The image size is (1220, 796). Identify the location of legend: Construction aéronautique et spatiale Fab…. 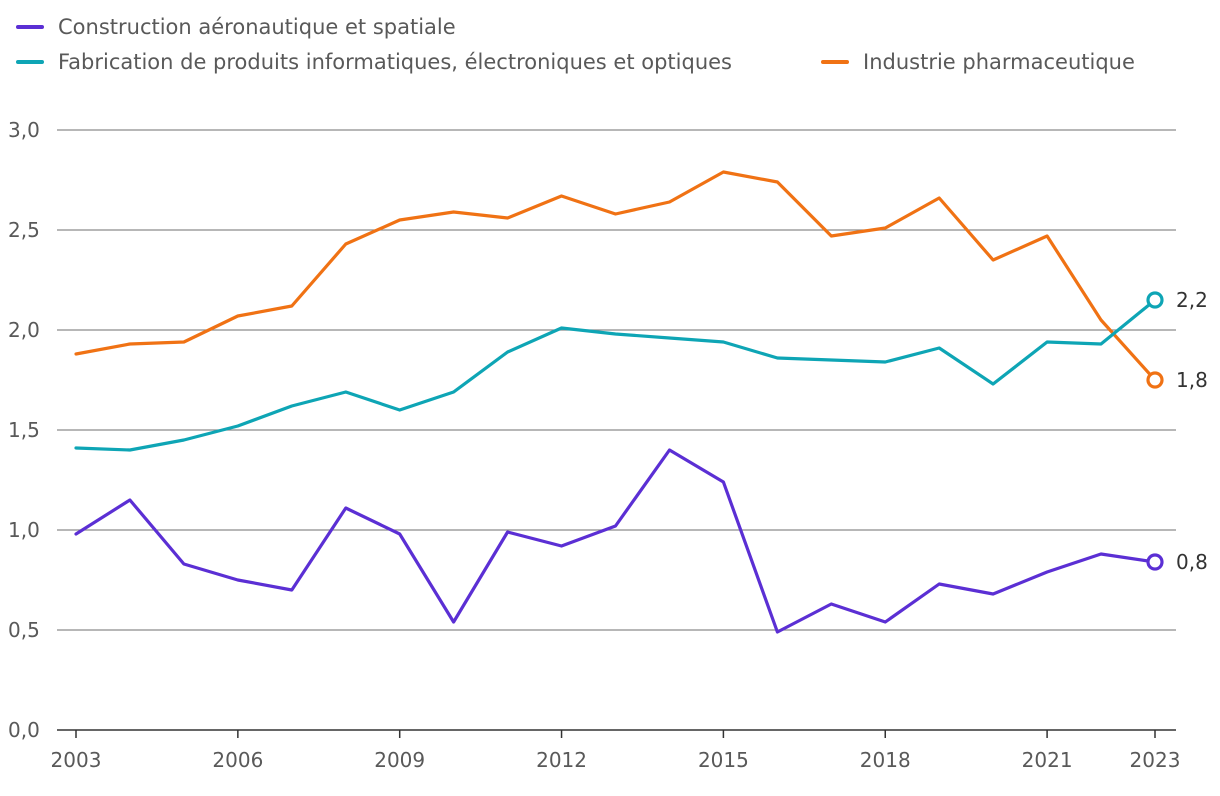
(575, 44).